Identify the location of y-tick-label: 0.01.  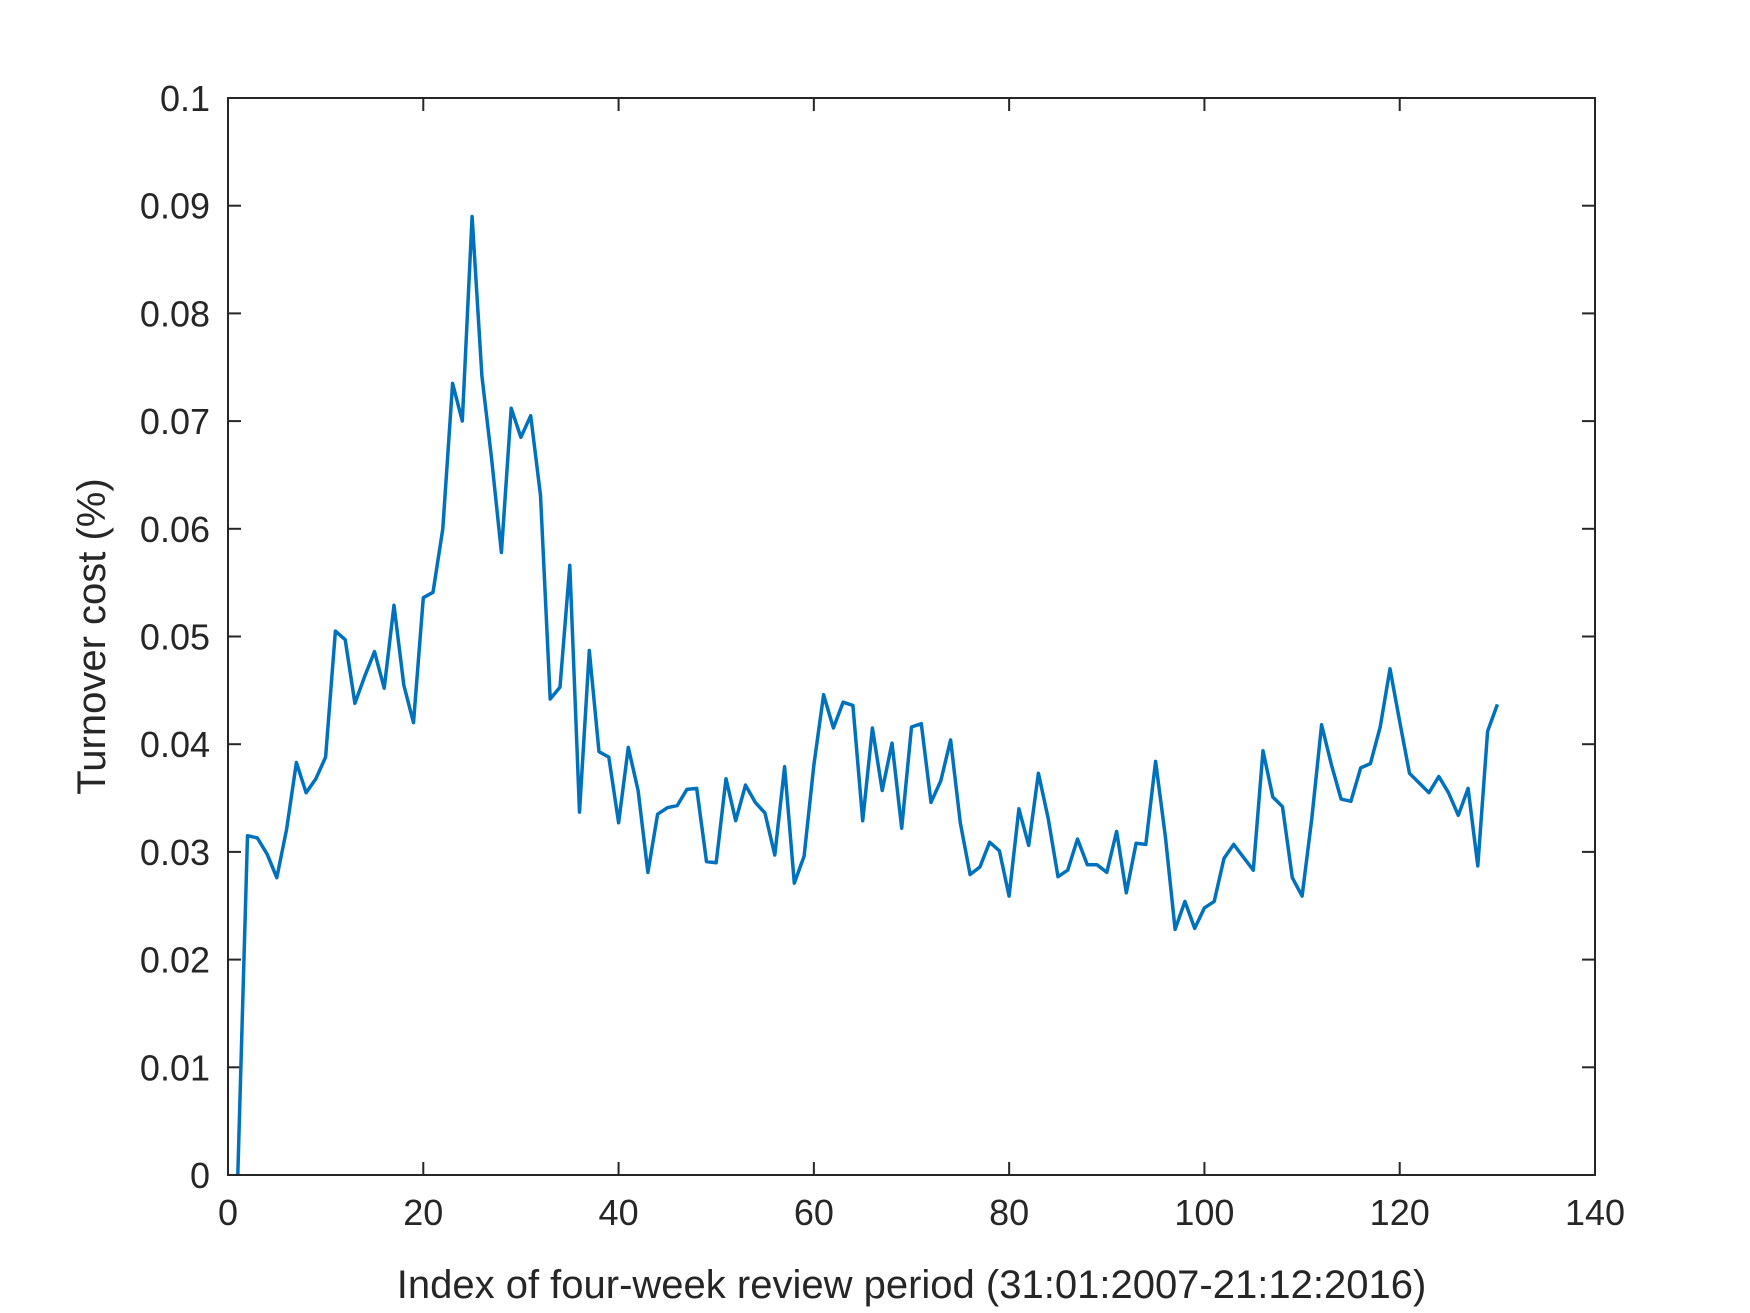
(175, 1067).